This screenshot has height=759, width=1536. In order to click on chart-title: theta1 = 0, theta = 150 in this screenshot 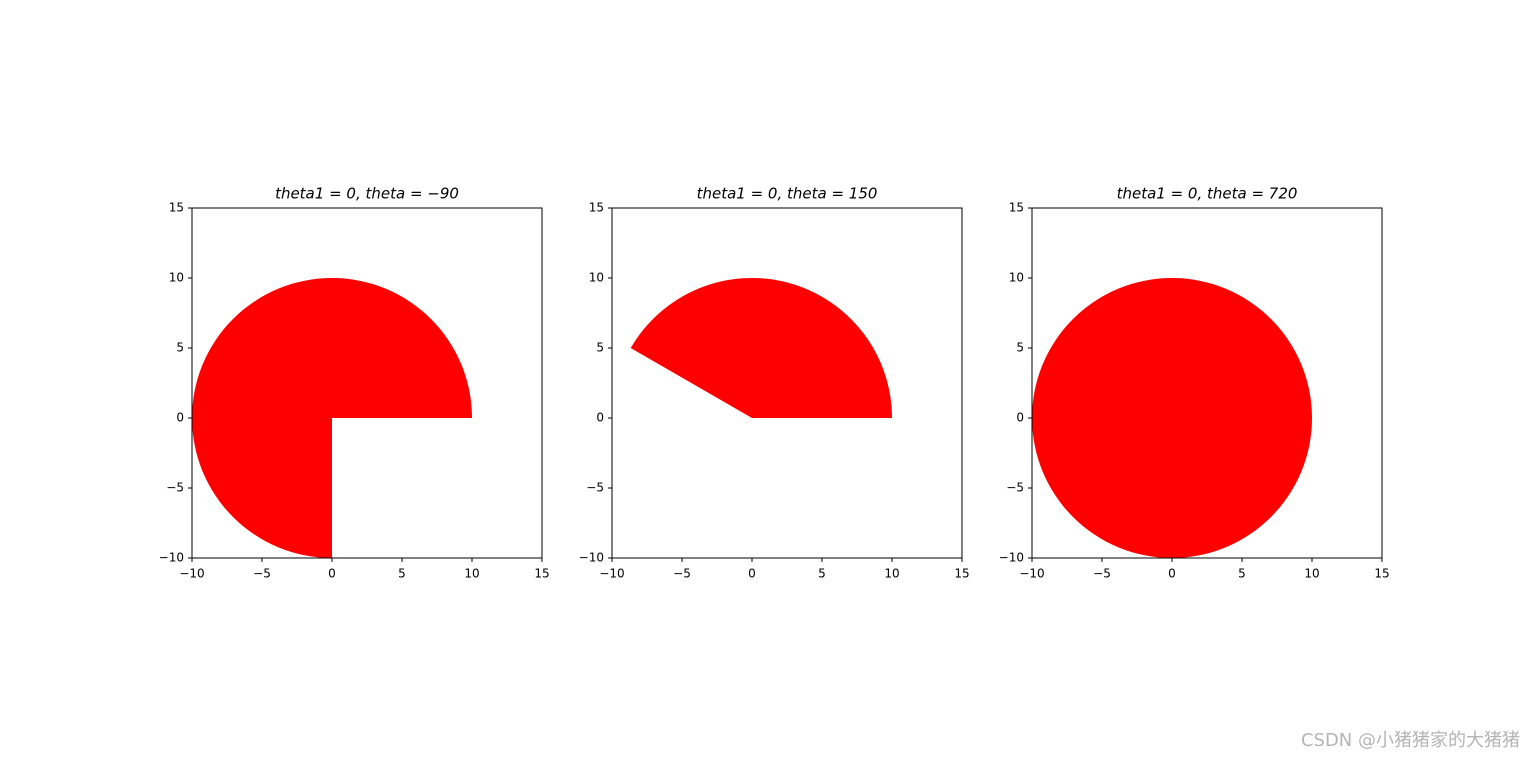, I will do `click(787, 194)`.